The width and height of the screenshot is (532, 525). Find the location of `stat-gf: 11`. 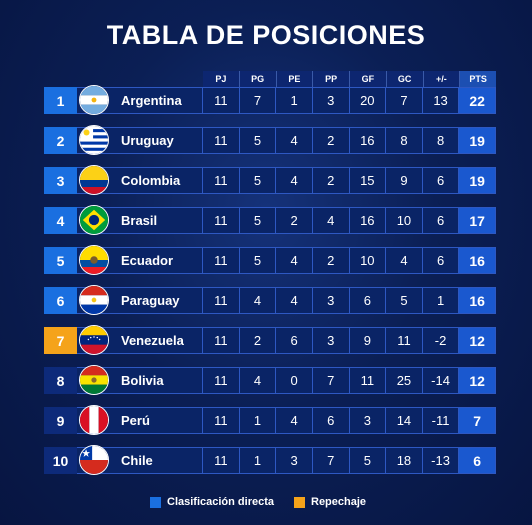

stat-gf: 11 is located at coordinates (367, 380).